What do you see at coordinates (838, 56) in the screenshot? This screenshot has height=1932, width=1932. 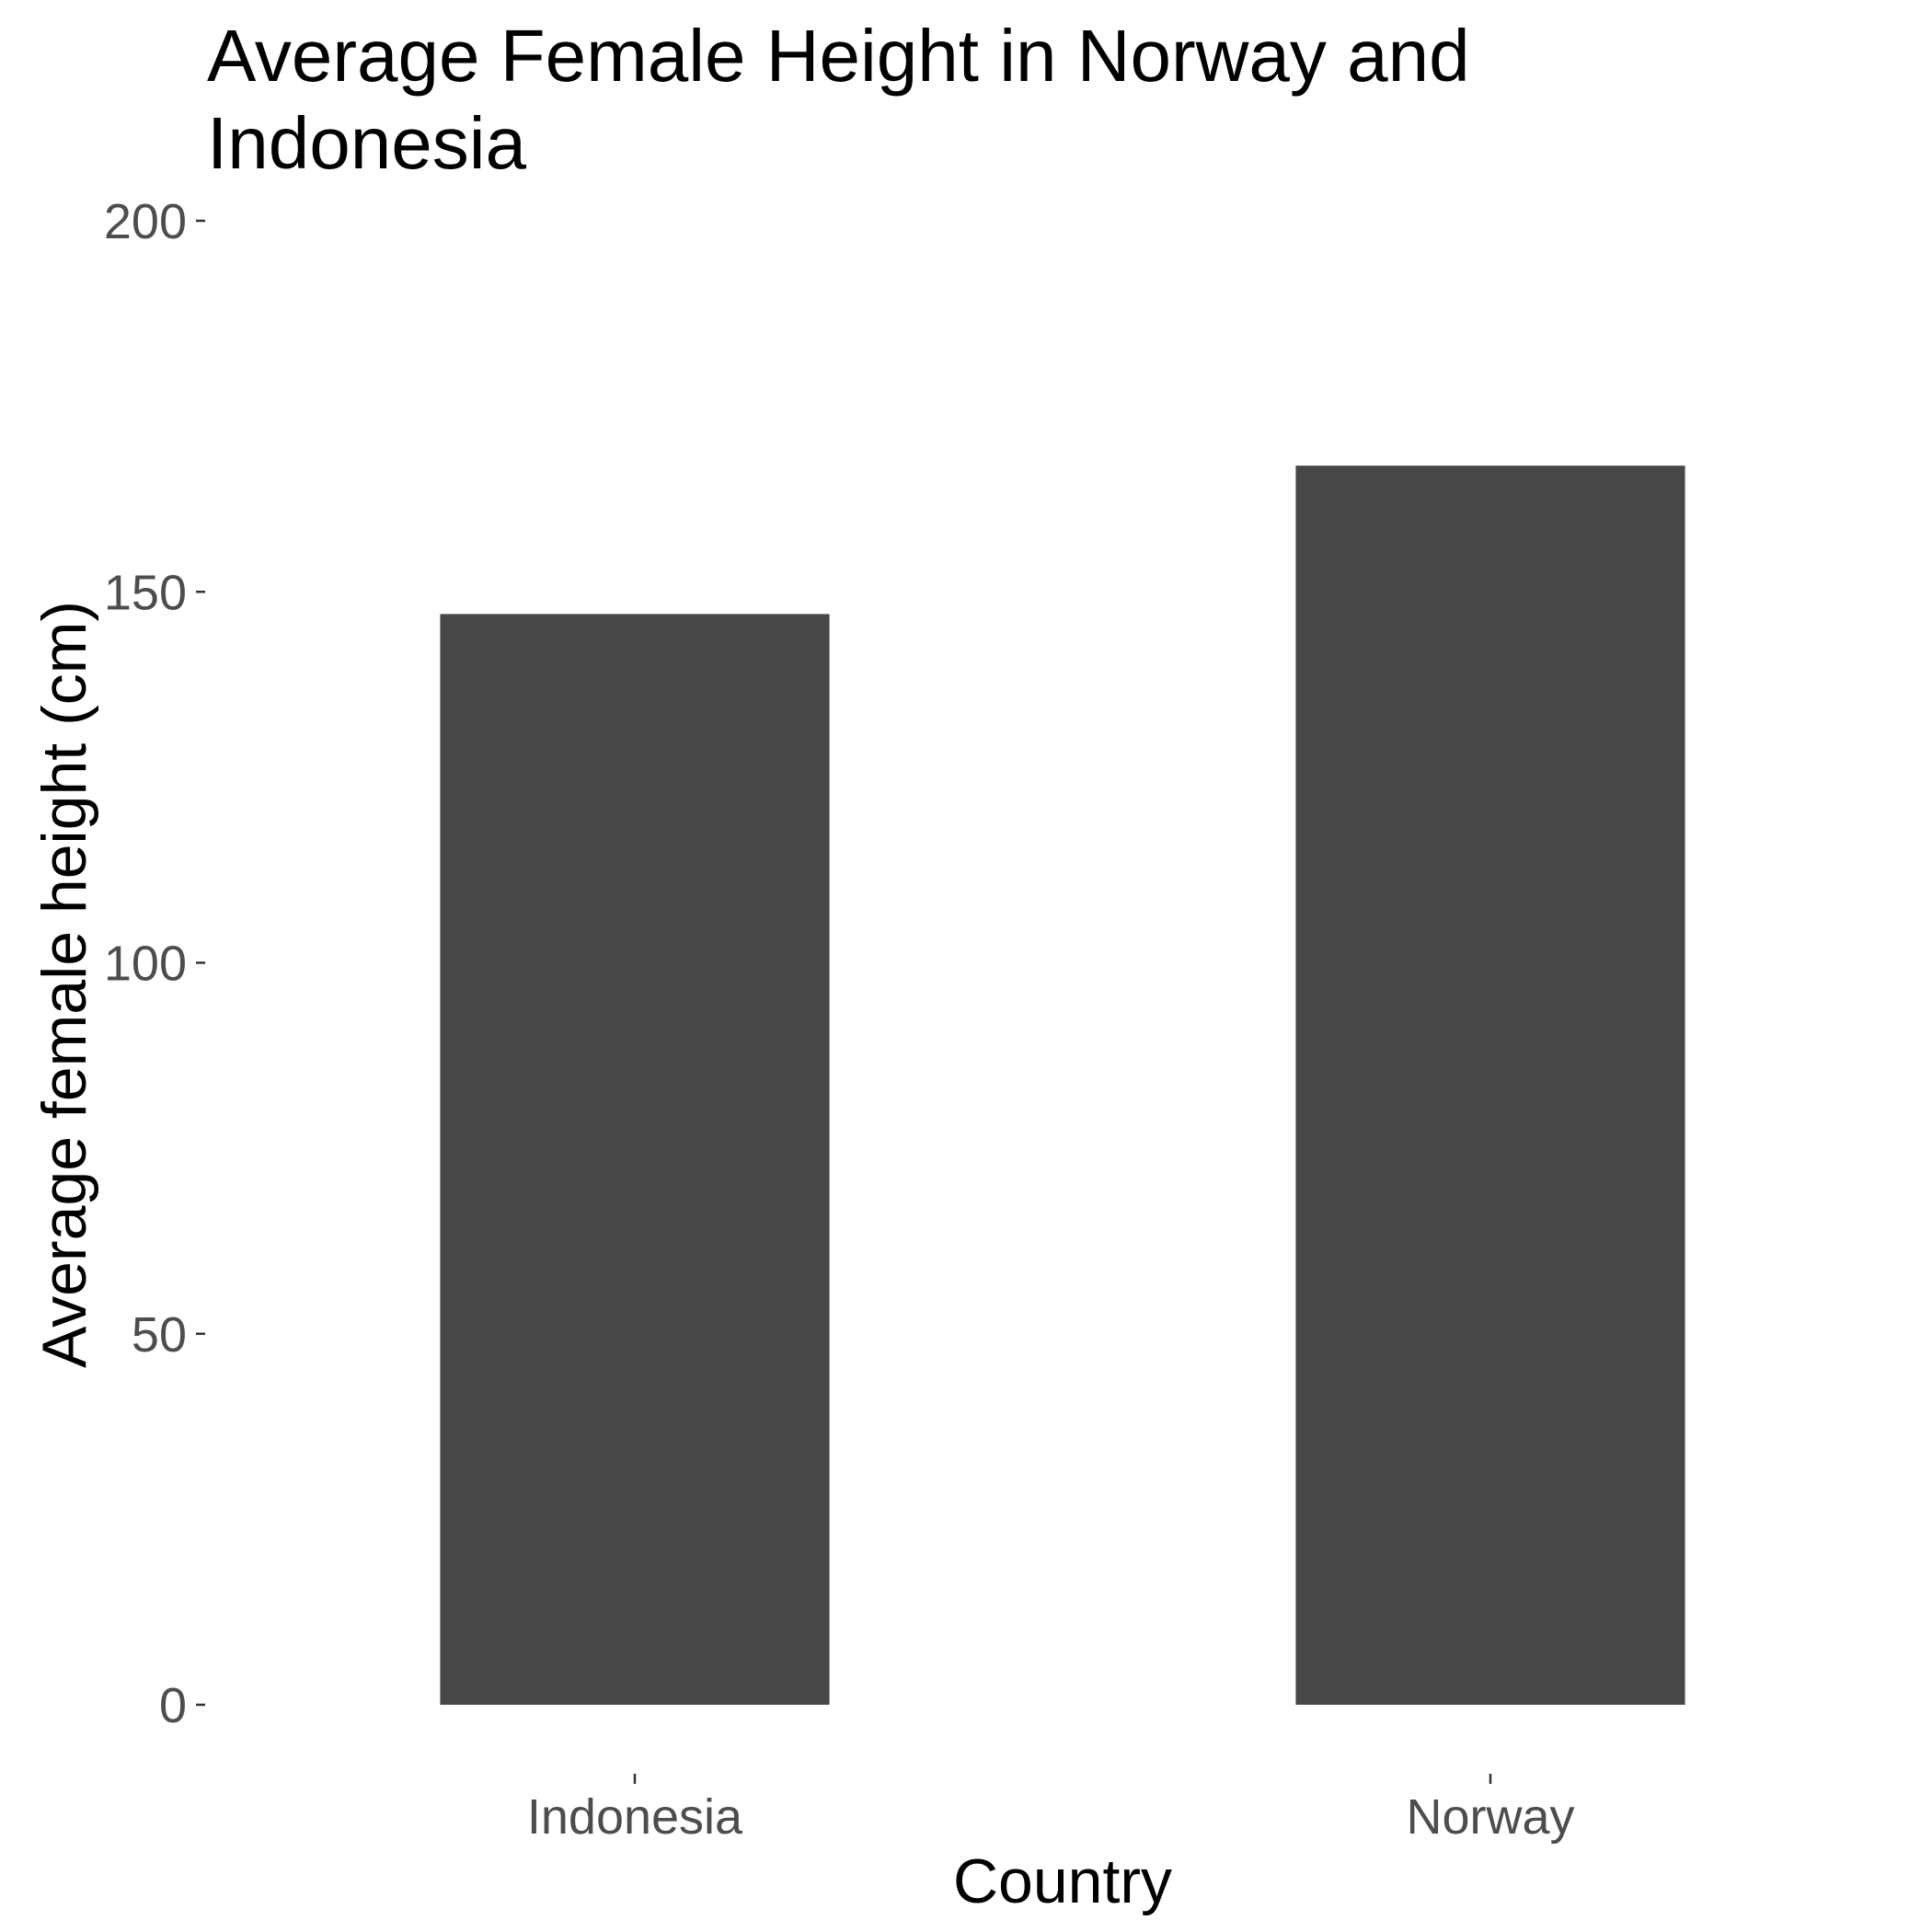 I see `chart-title-line-1: Average Female Height in Norway and` at bounding box center [838, 56].